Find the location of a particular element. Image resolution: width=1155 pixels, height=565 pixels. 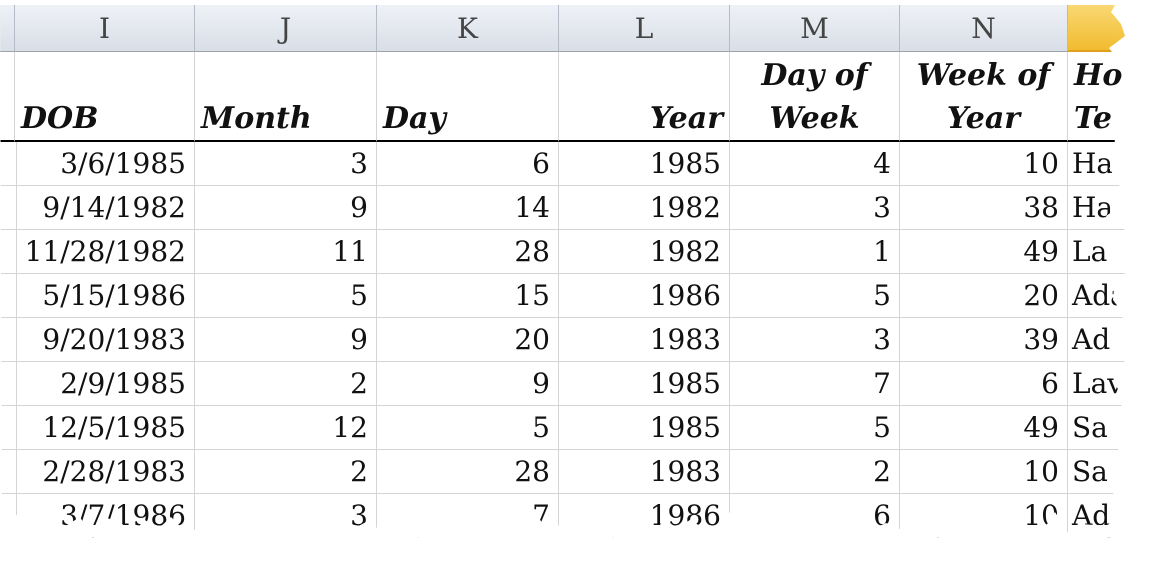

header-cell: DOB is located at coordinates (105, 97).